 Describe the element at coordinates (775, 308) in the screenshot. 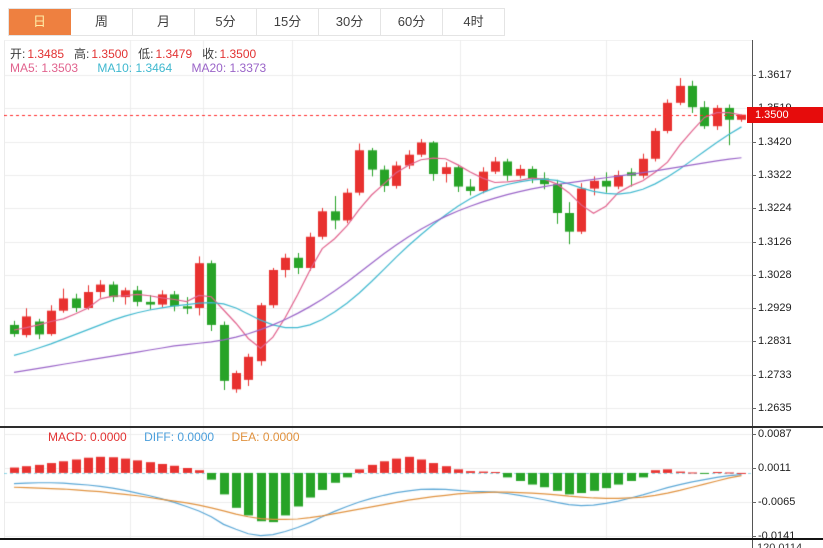

I see `price-axis-tick-label: 1.2929` at that location.